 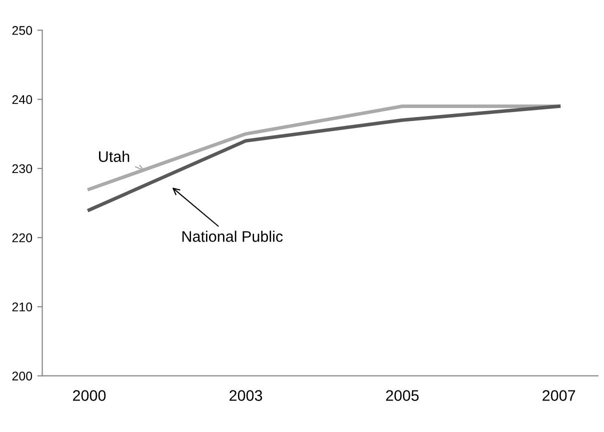 What do you see at coordinates (232, 236) in the screenshot?
I see `text: National Public` at bounding box center [232, 236].